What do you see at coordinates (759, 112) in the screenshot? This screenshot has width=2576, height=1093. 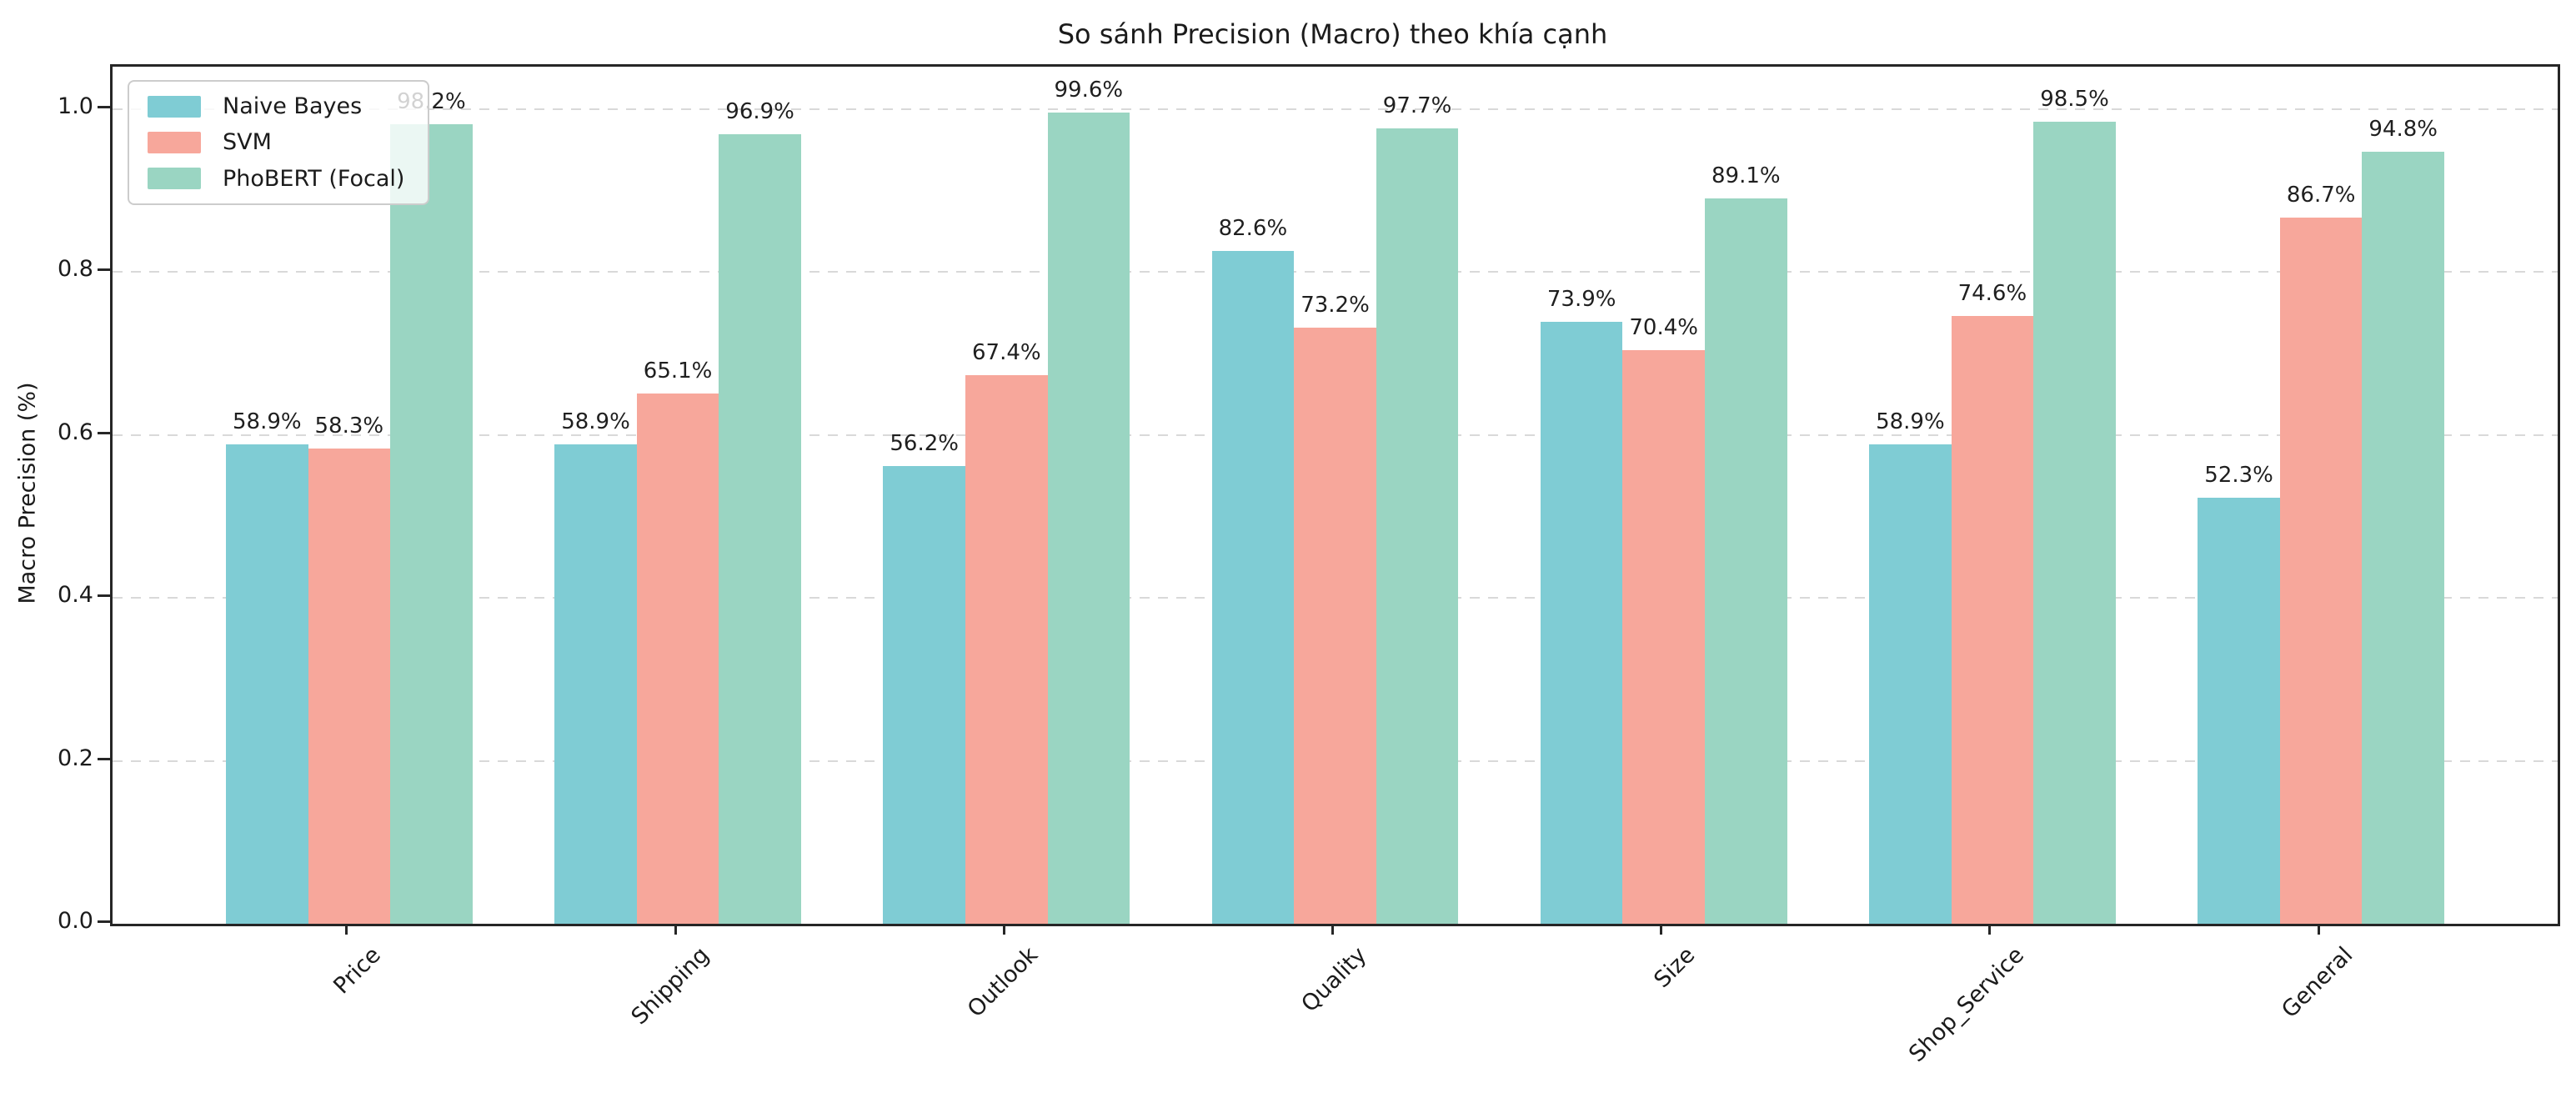 I see `bar-value-label: 96.9%` at bounding box center [759, 112].